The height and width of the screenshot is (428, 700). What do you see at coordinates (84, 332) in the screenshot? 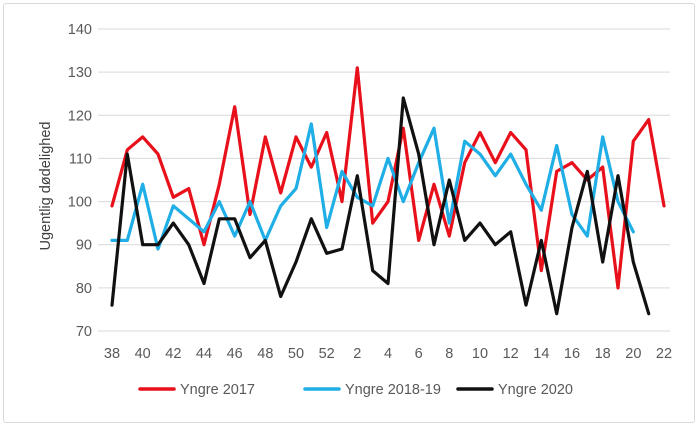
I see `y-tick-label: 70` at bounding box center [84, 332].